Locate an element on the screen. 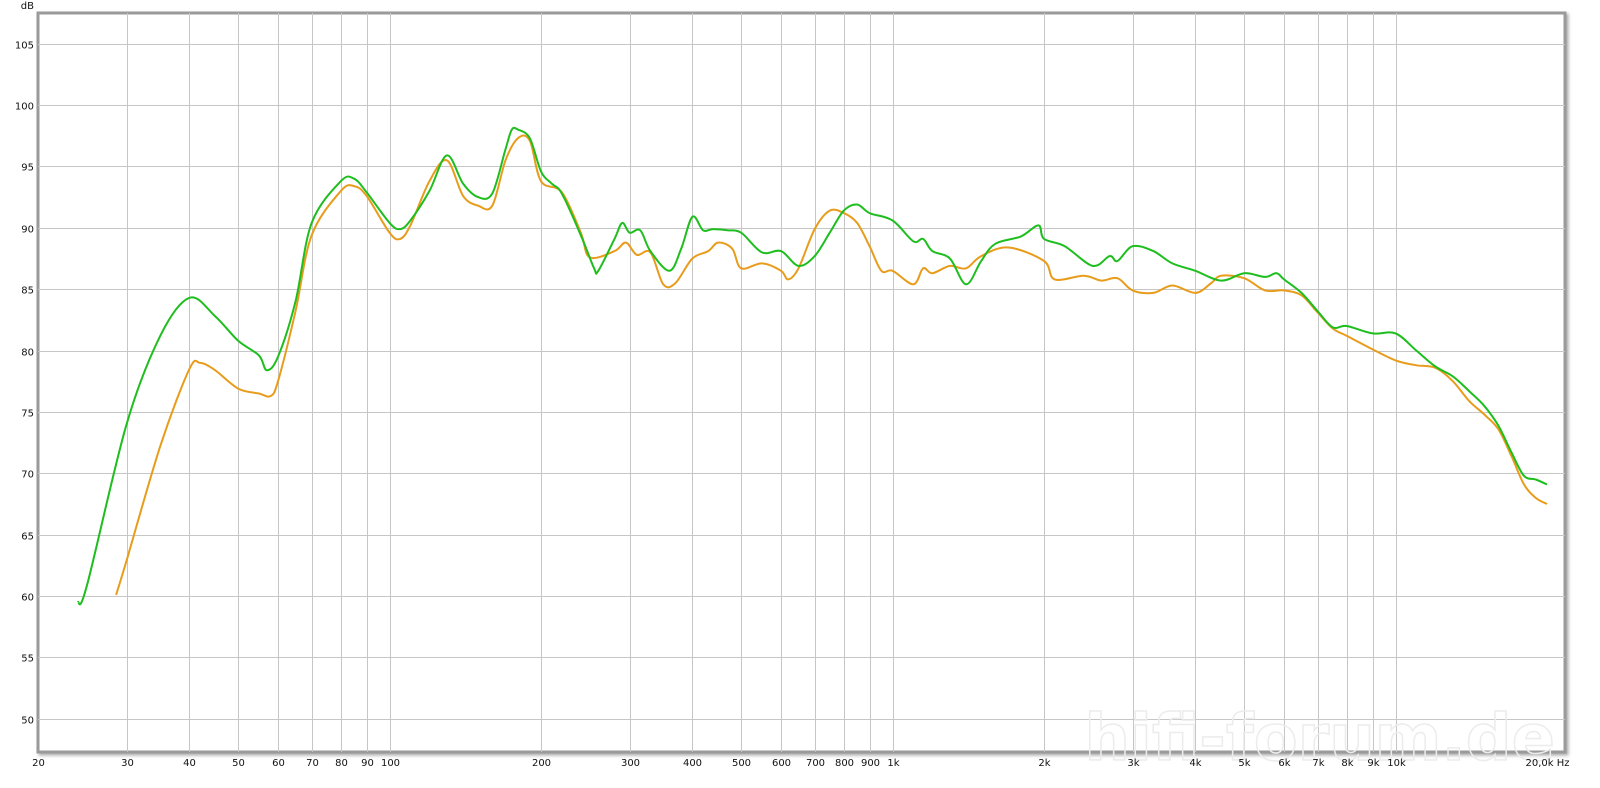  x-tick-label: 70 is located at coordinates (312, 763).